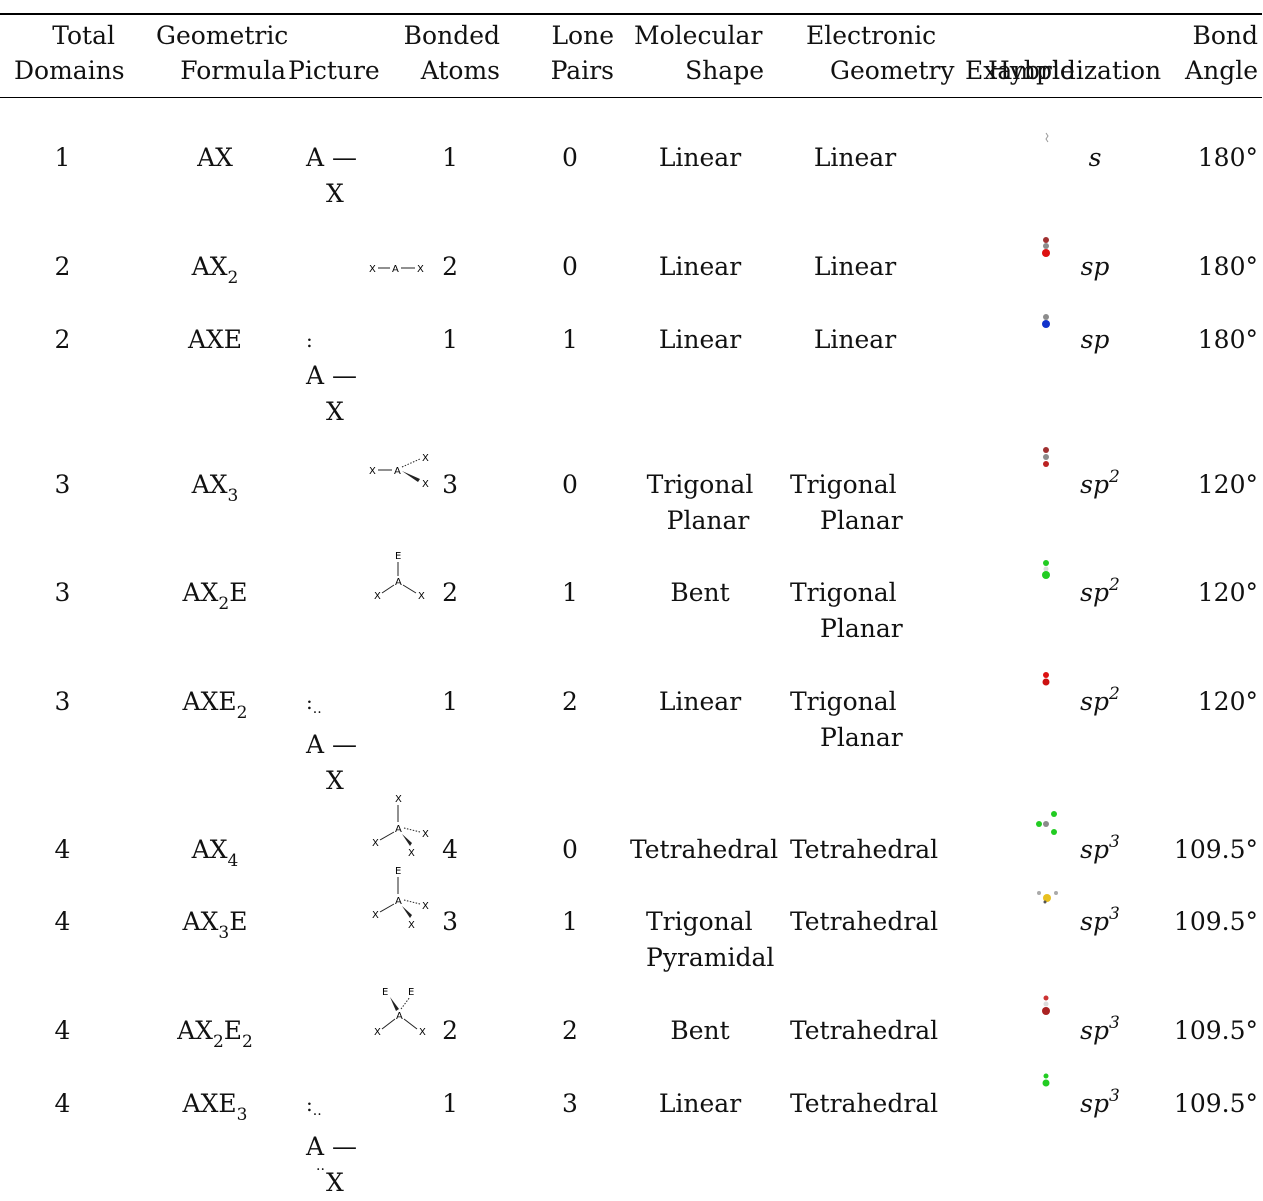 The width and height of the screenshot is (1263, 1201). What do you see at coordinates (334, 70) in the screenshot?
I see `header-picture: Picture` at bounding box center [334, 70].